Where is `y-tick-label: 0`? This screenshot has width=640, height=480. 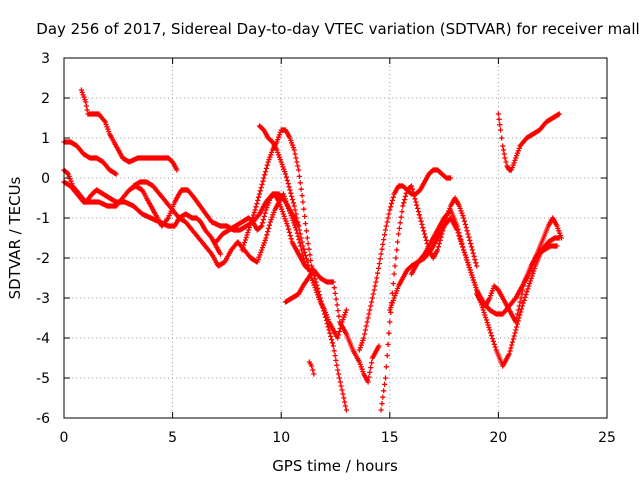
y-tick-label: 0 is located at coordinates (45, 179).